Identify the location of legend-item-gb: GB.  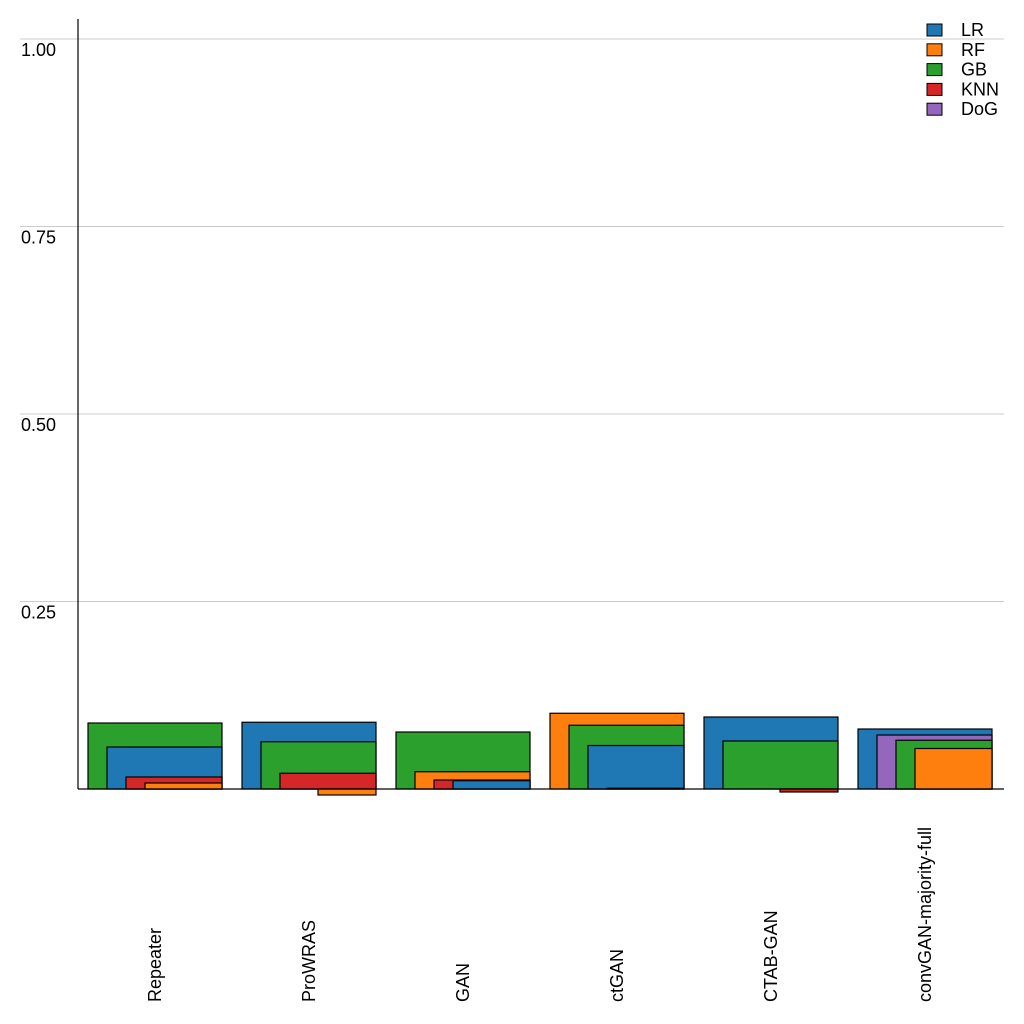
(956, 70).